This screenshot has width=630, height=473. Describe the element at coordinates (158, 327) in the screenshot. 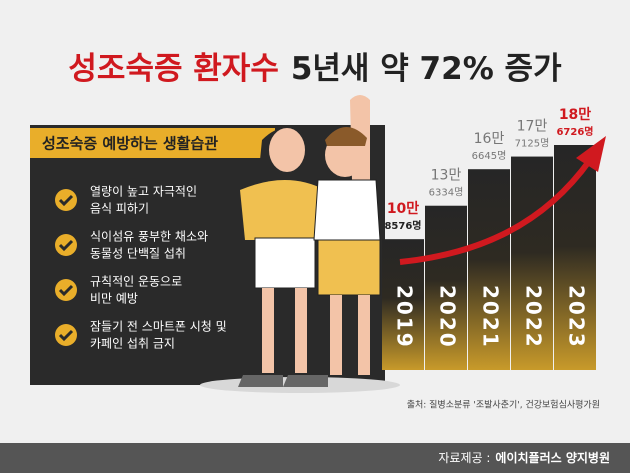

I see `panel-item-text: 잠들기 전 스마트폰 시청 및` at that location.